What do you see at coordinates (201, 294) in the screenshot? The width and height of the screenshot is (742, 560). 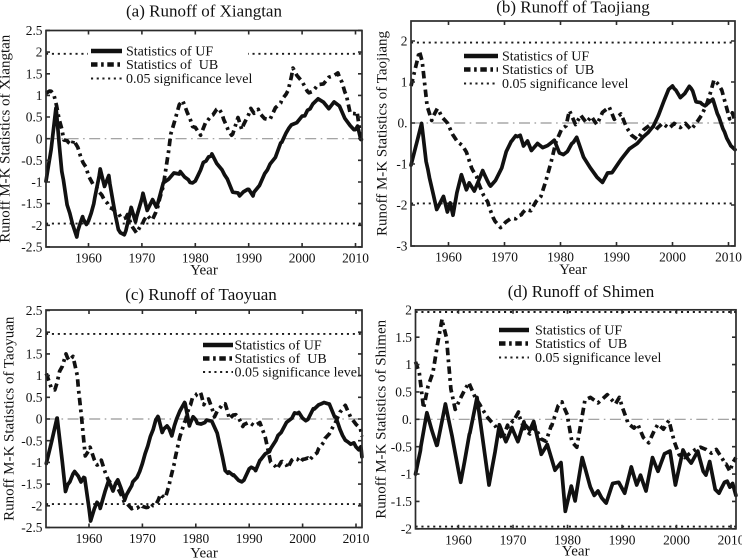 I see `svg-text: (c) Runoff of Taoyuan` at bounding box center [201, 294].